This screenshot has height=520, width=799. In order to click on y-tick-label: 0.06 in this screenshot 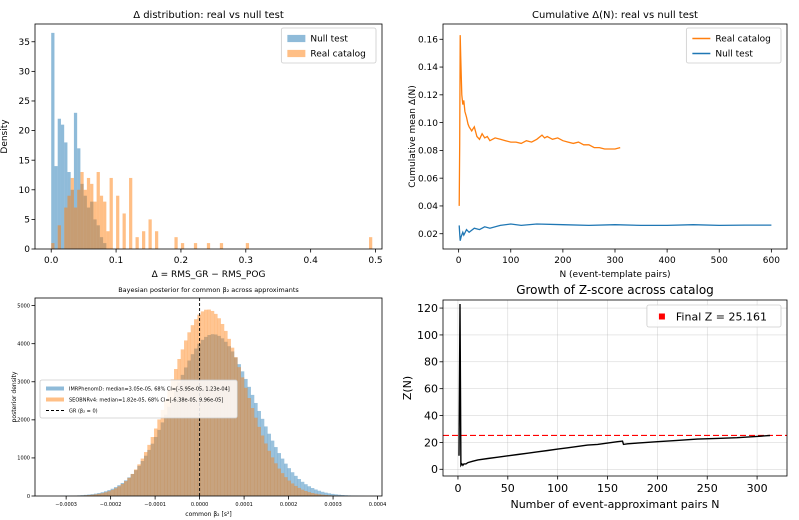, I will do `click(428, 179)`.